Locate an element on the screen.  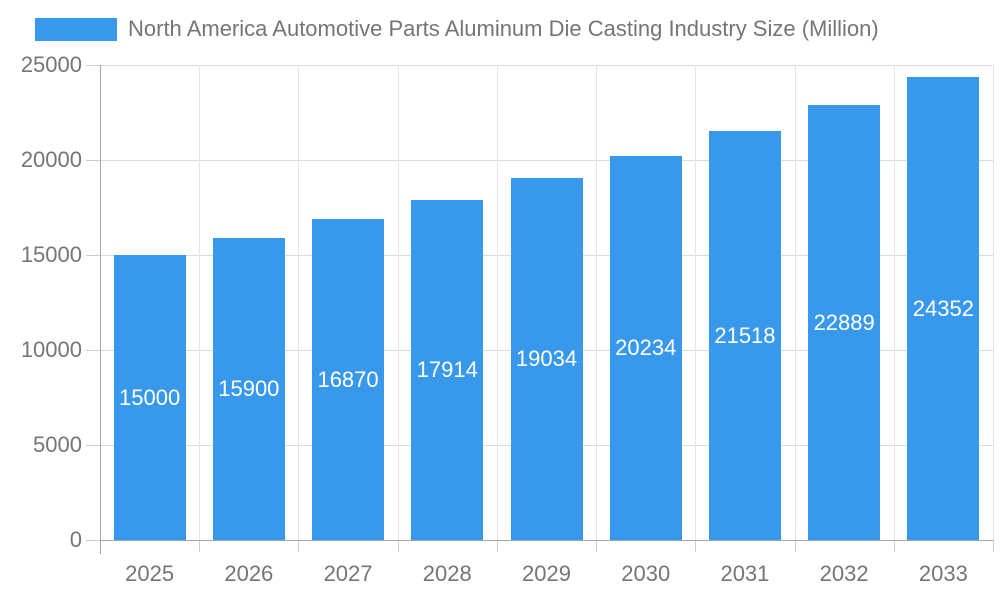
bar-2030 is located at coordinates (645, 347).